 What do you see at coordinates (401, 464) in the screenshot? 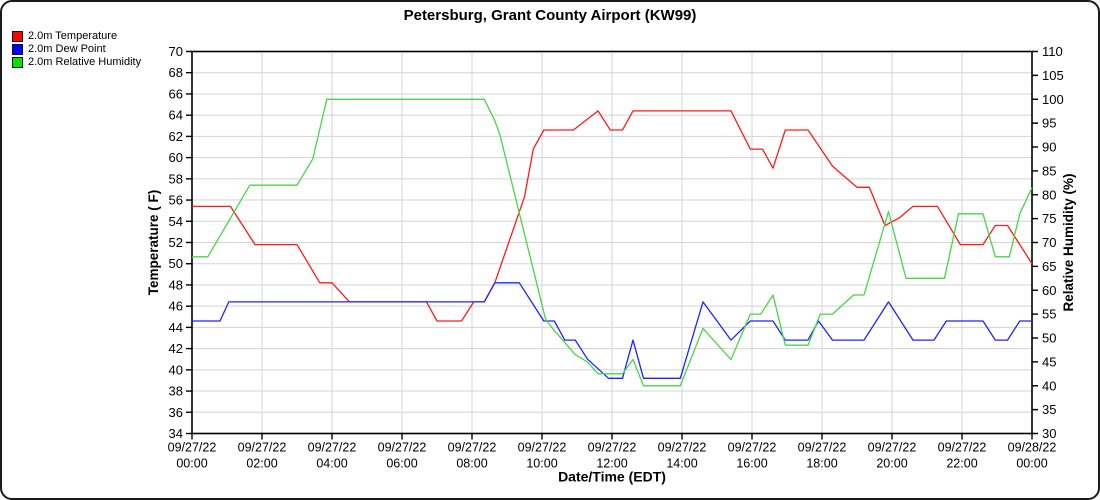
I see `x-tick-time-label: 06:00` at bounding box center [401, 464].